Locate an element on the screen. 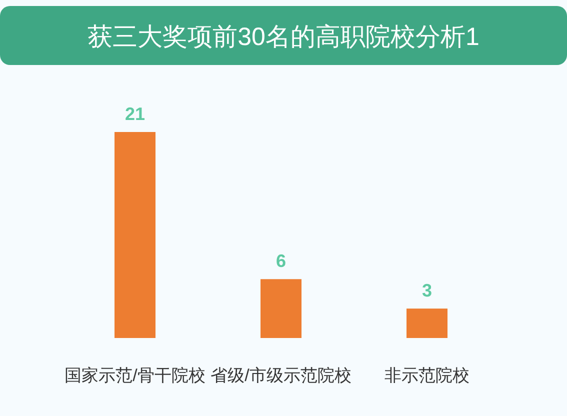 This screenshot has height=416, width=567. chart-title: 获三大奖项前30名的高职院校分析1 is located at coordinates (284, 37).